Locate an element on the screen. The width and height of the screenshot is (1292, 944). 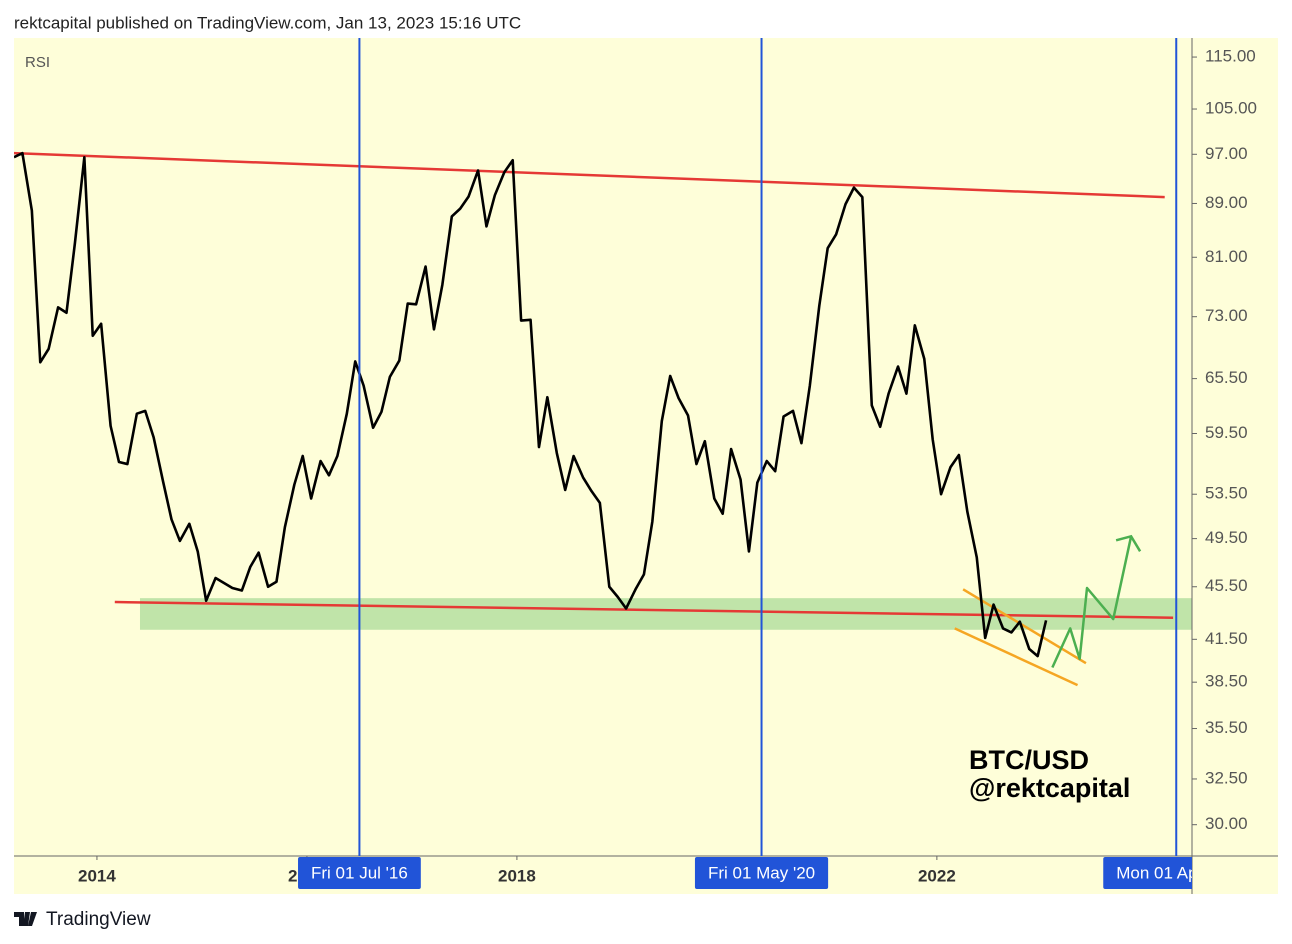
y-tick-label: 59.50 is located at coordinates (1226, 432).